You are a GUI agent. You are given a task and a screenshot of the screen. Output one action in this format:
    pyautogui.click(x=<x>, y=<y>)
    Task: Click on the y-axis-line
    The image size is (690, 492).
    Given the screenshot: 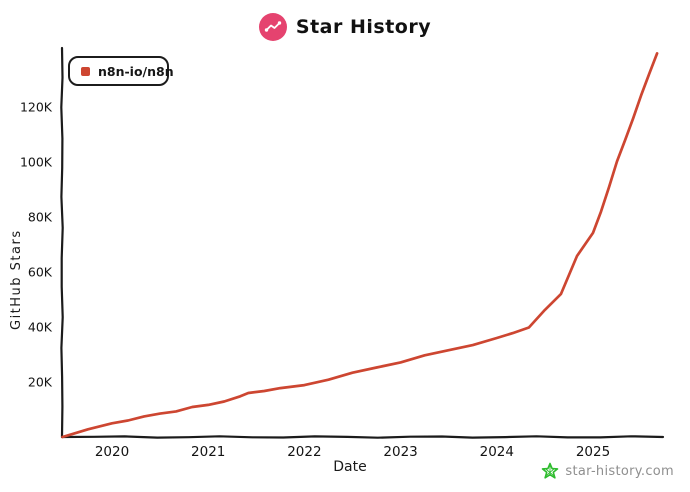 What is the action you would take?
    pyautogui.click(x=62, y=242)
    